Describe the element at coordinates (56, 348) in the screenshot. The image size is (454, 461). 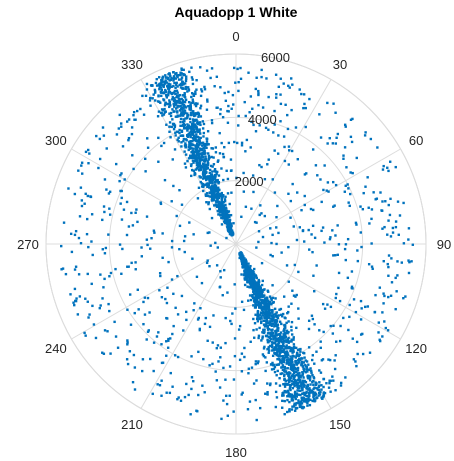
I see `theta-tick-label: 240` at that location.